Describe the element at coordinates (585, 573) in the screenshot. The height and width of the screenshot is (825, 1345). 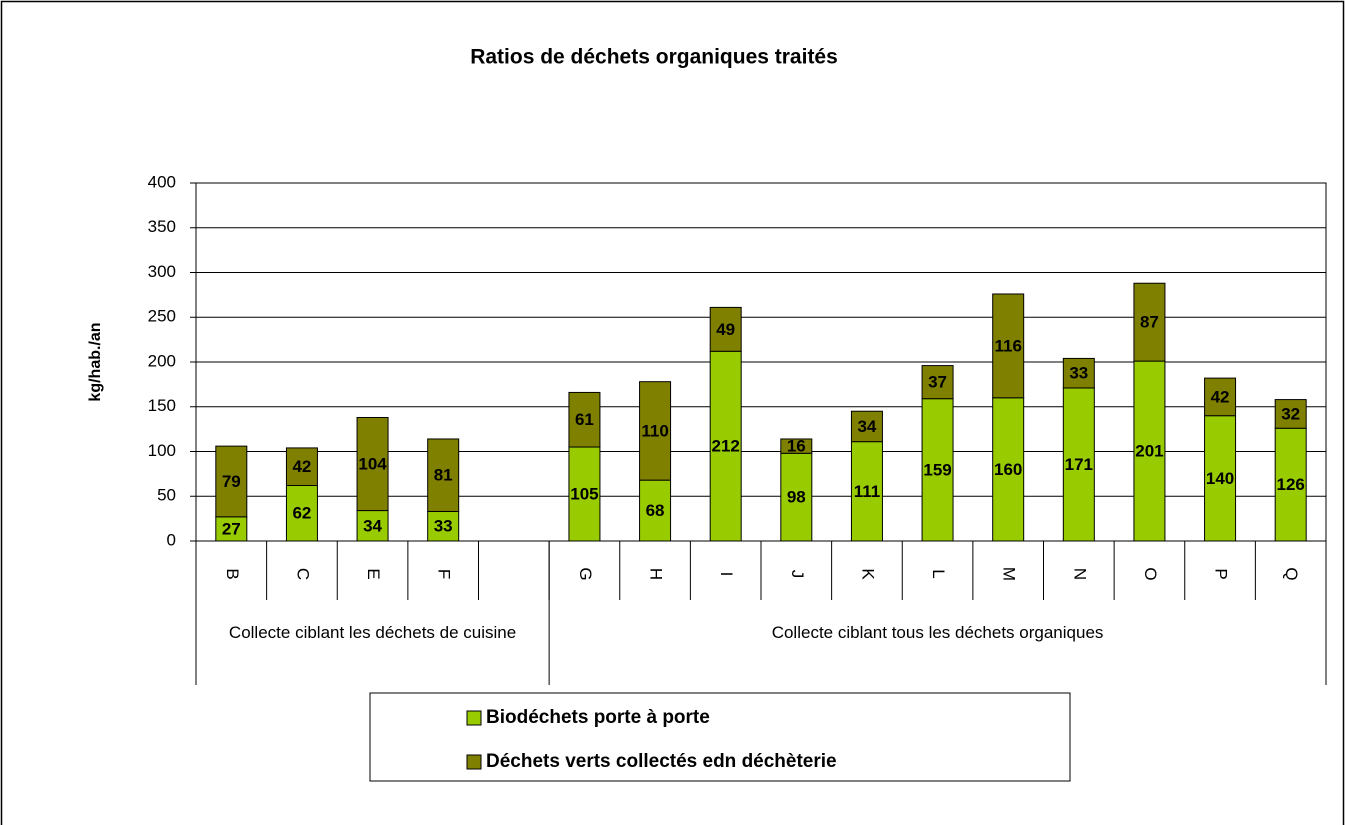
I see `x-tick-label: G` at that location.